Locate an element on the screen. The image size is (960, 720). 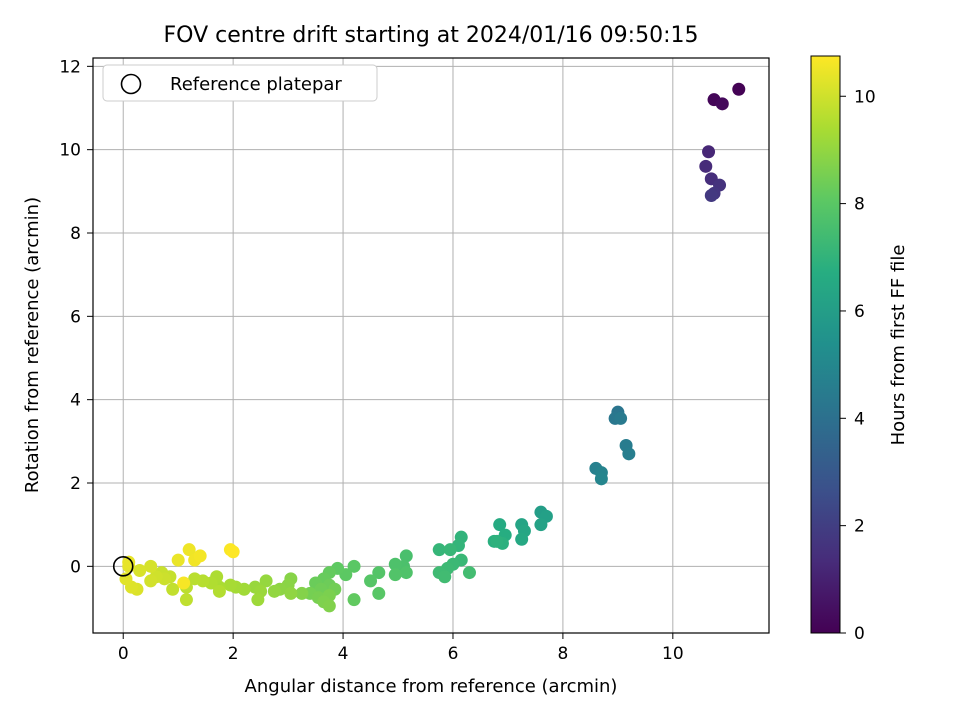
legend-box is located at coordinates (240, 83).